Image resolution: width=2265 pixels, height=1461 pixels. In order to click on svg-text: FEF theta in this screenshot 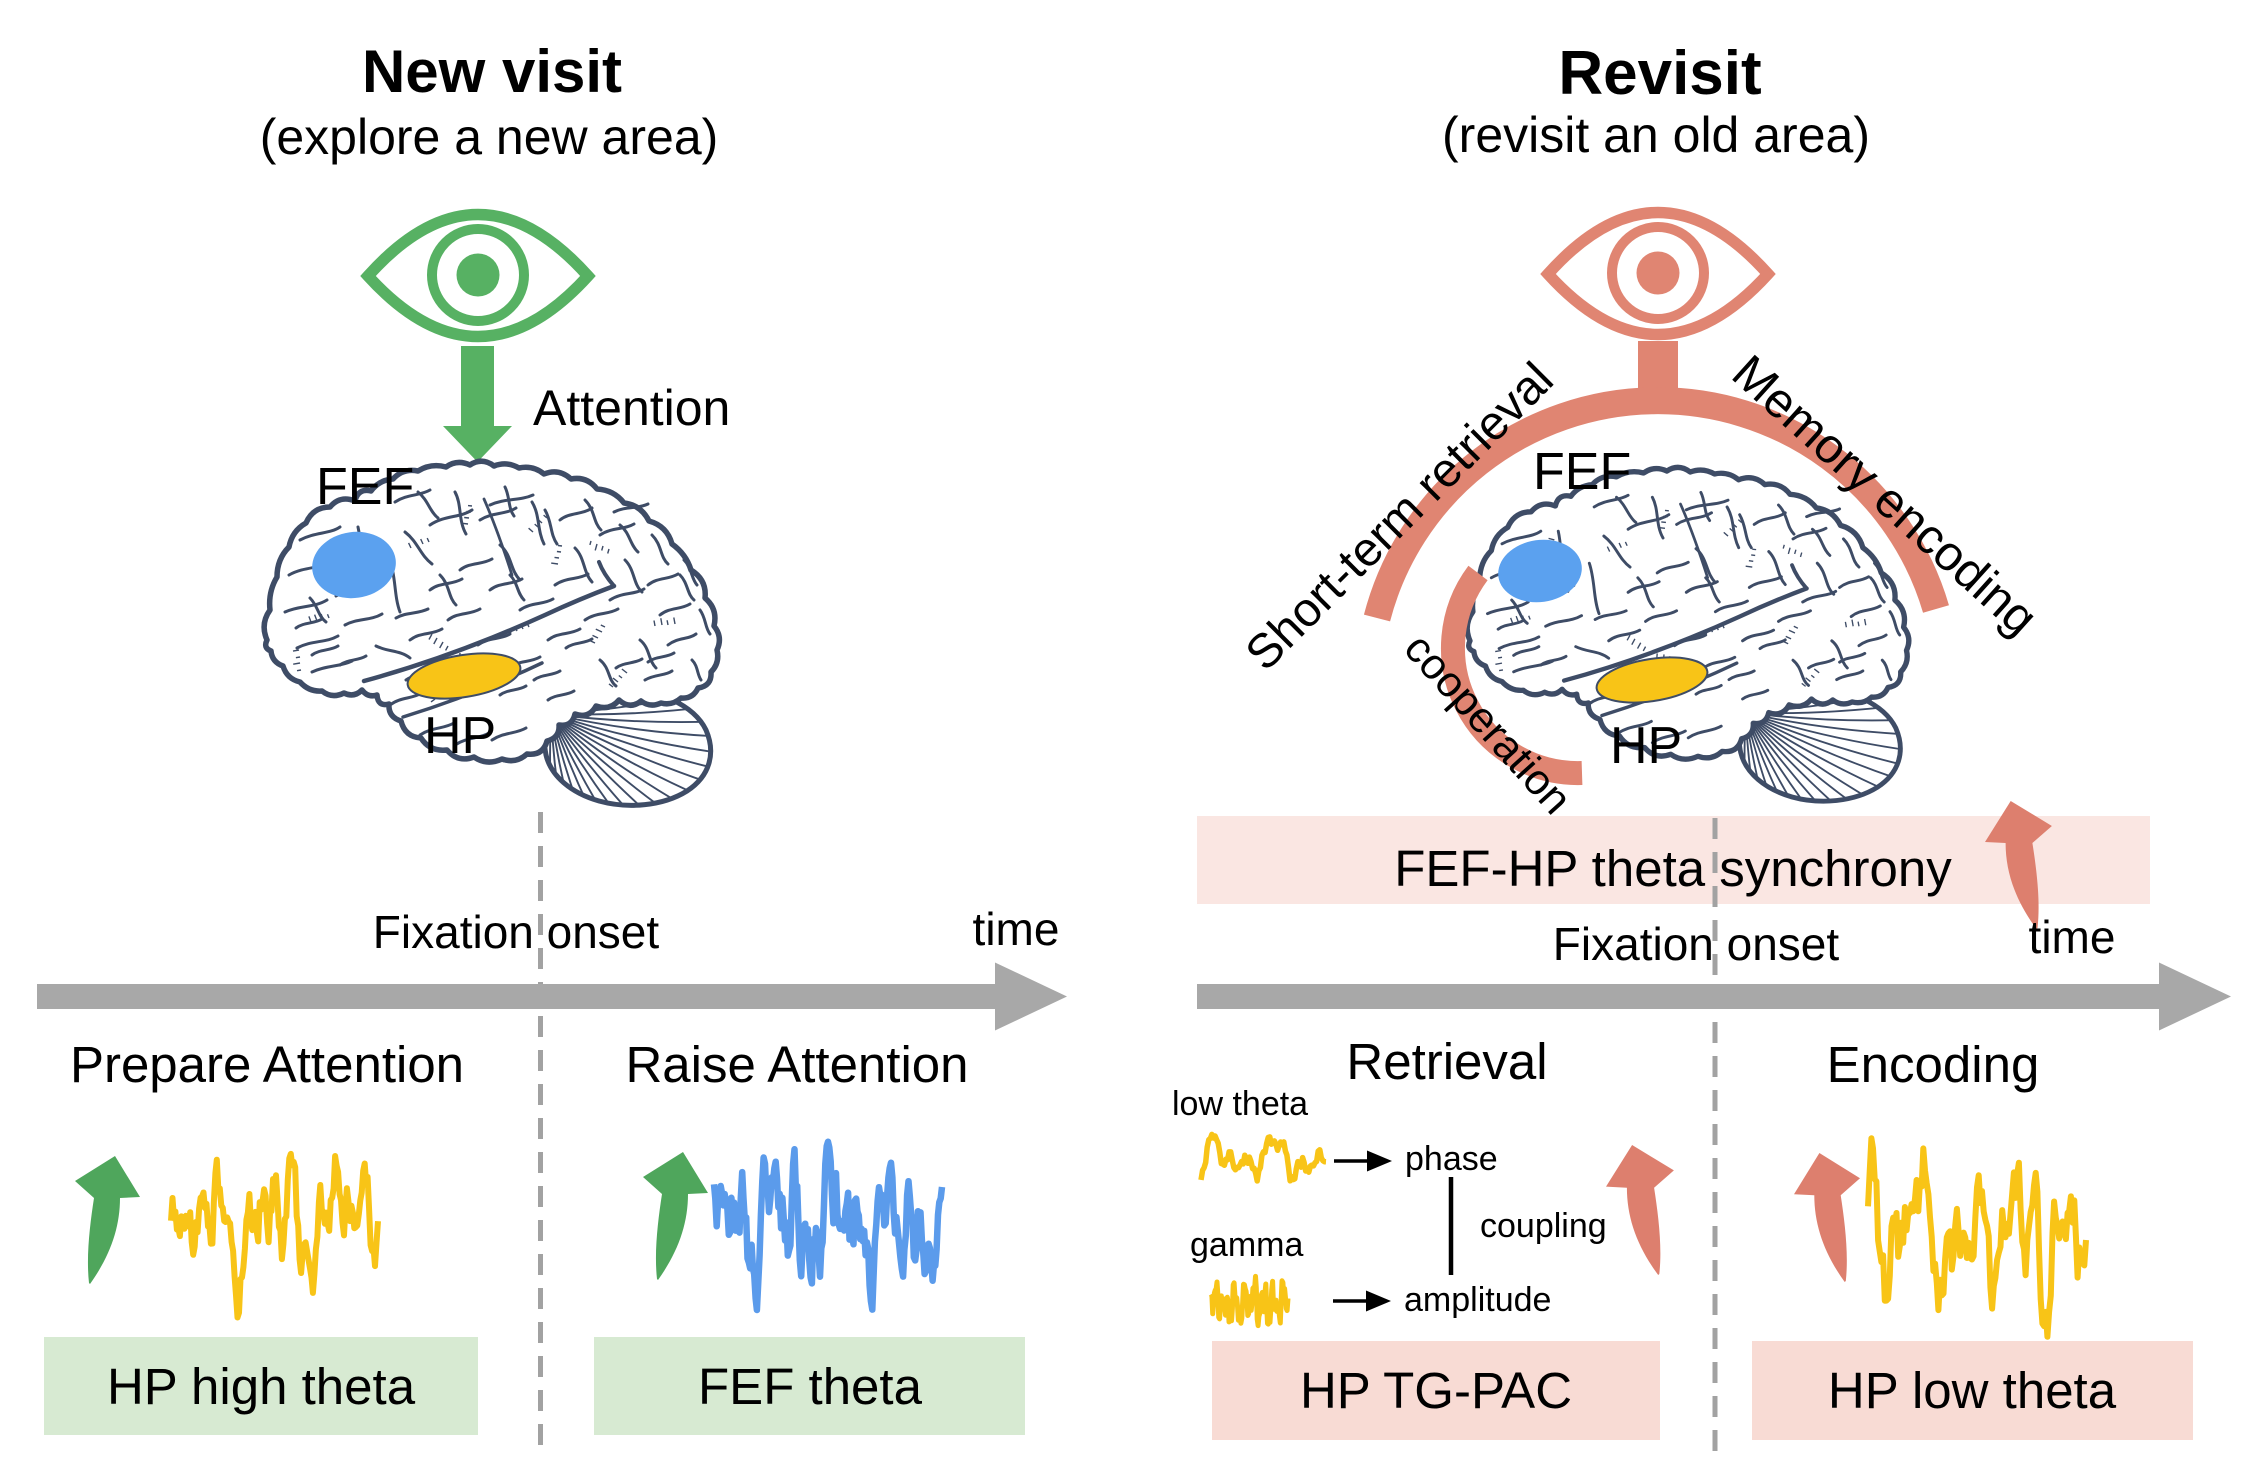, I will do `click(810, 1386)`.